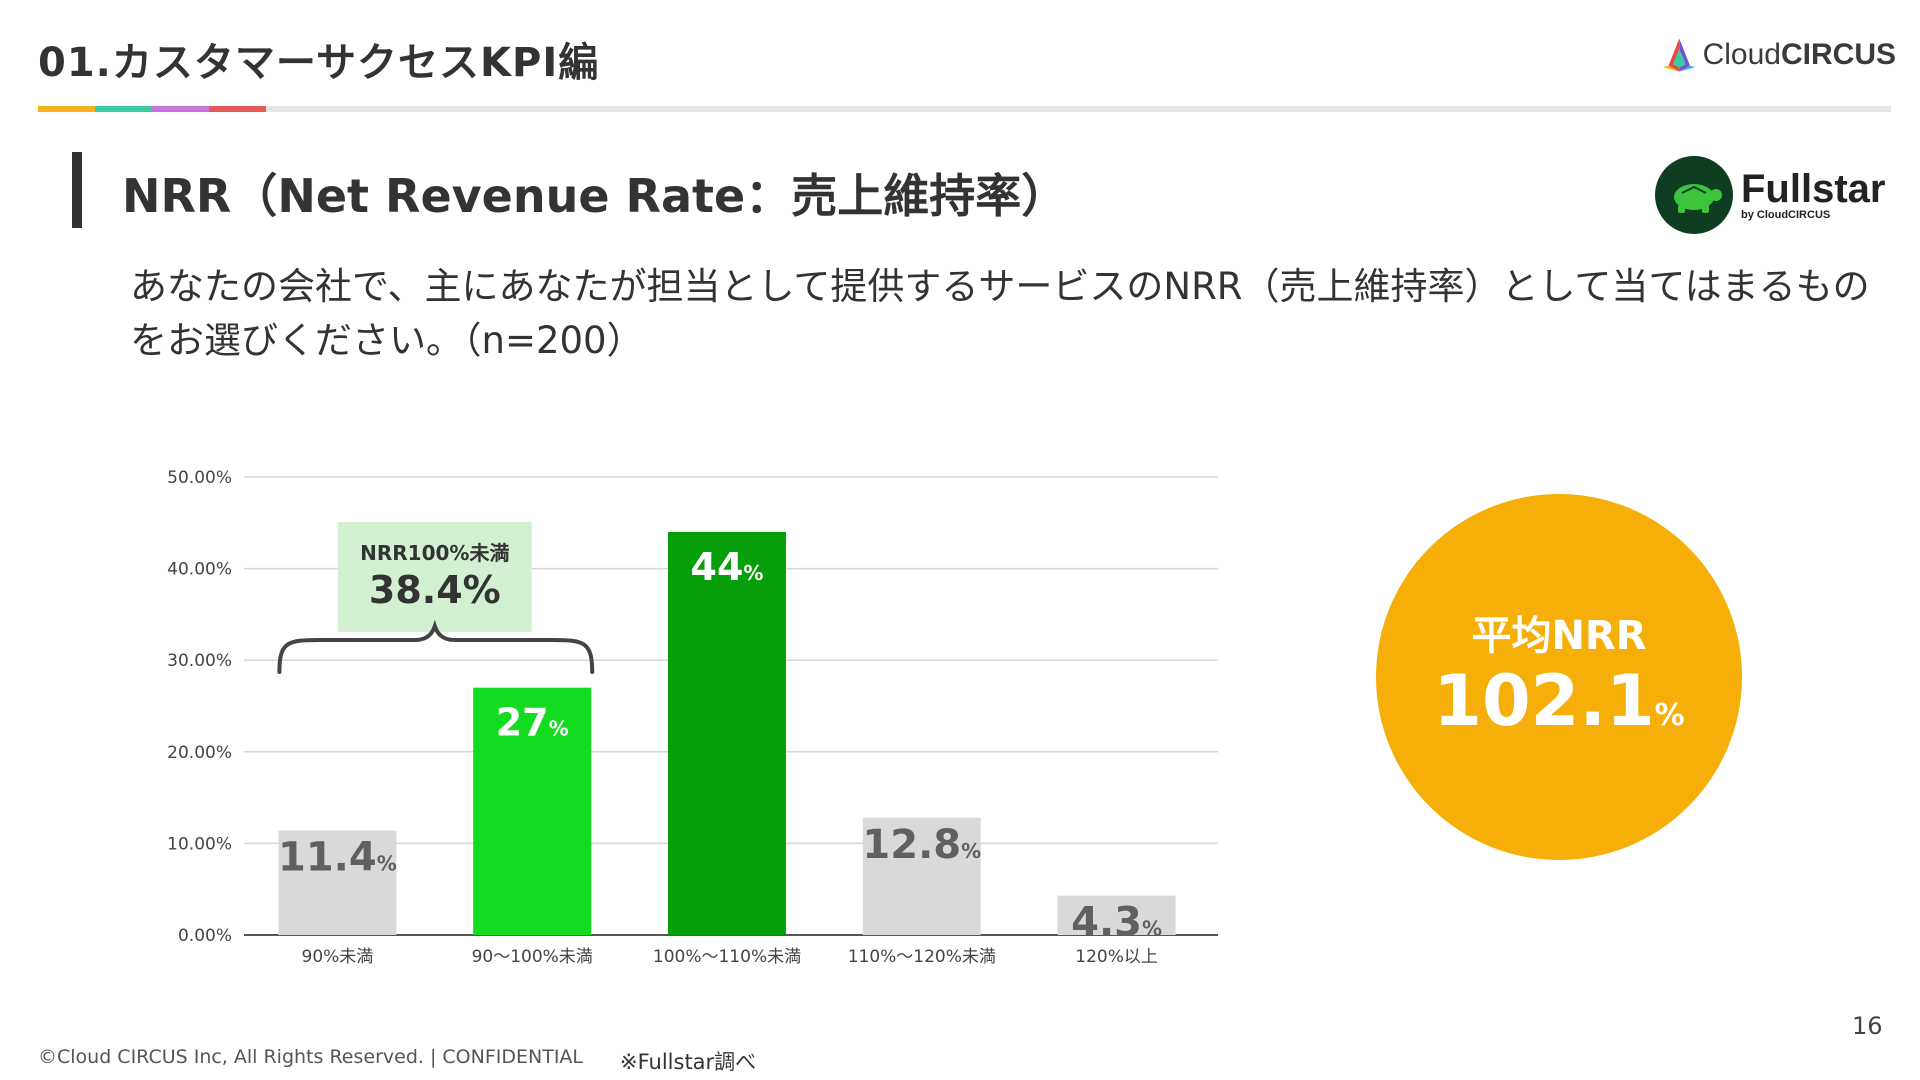  Describe the element at coordinates (199, 844) in the screenshot. I see `y-tick-label: 10.00%` at that location.